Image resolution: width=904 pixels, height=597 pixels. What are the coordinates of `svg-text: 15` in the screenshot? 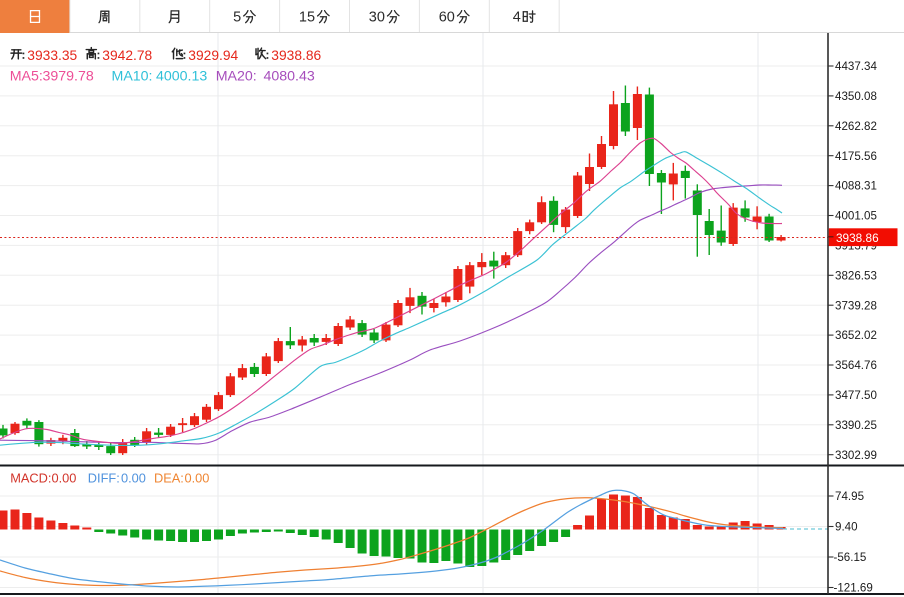 It's located at (307, 18).